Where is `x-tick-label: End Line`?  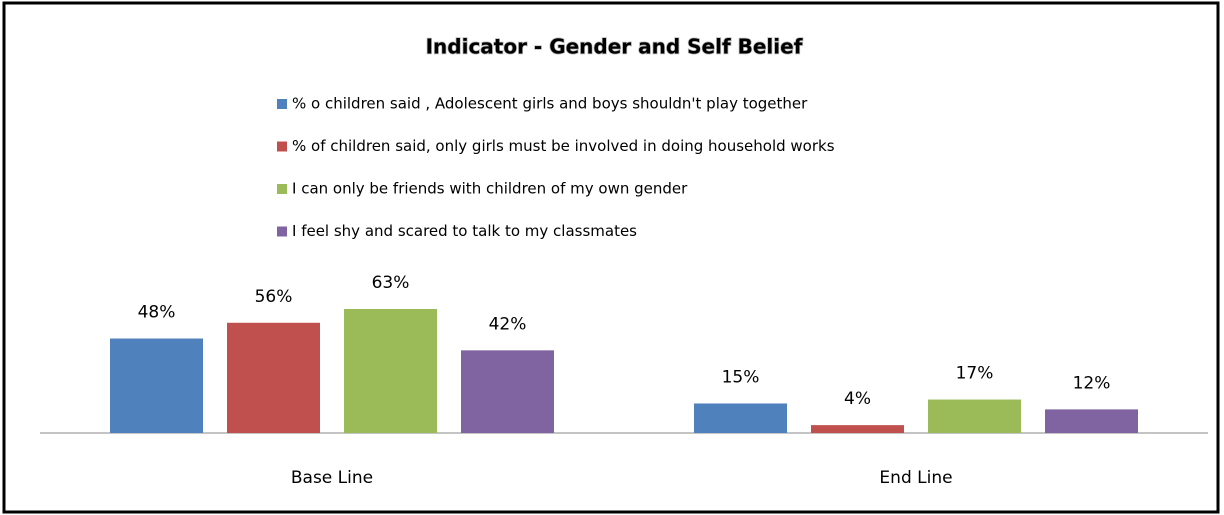
x-tick-label: End Line is located at coordinates (915, 478).